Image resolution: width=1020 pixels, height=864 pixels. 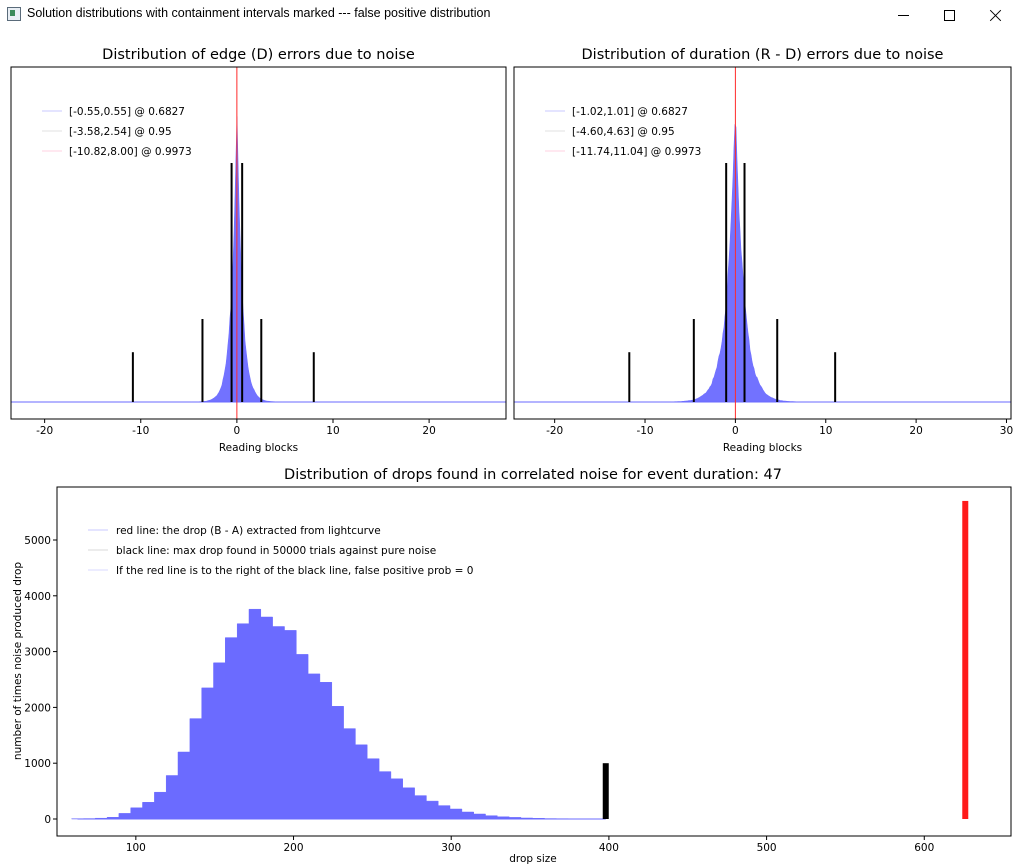 I want to click on legend-entry: [-3.58,2.54] @ 0.95, so click(x=120, y=132).